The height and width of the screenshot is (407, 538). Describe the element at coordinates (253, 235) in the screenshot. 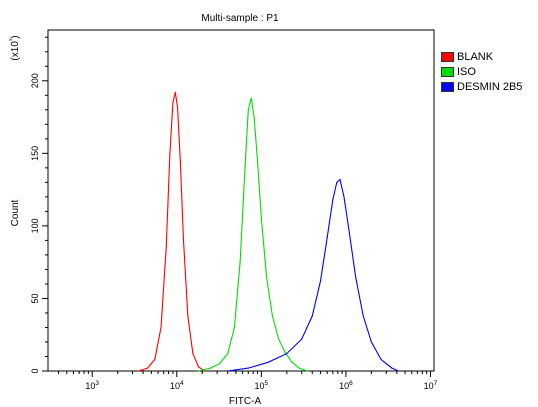

I see `series-line-iso` at that location.